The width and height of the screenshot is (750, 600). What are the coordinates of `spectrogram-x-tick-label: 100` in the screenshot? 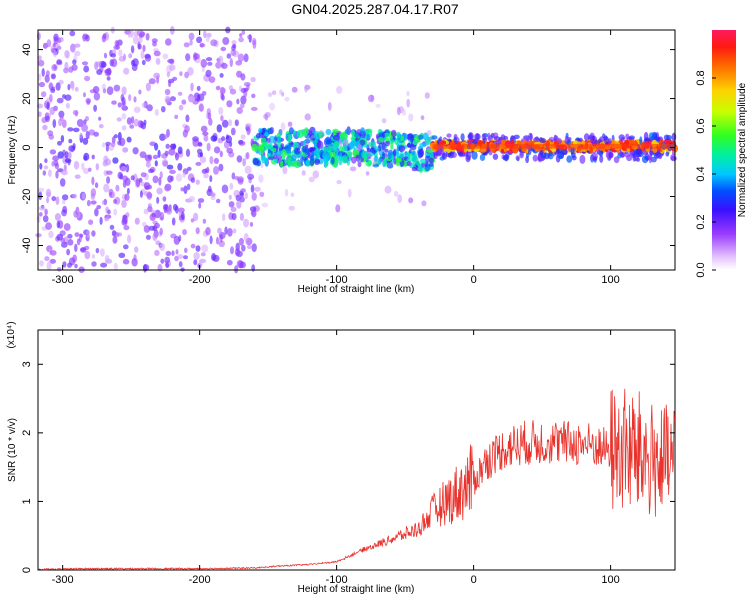 It's located at (610, 280).